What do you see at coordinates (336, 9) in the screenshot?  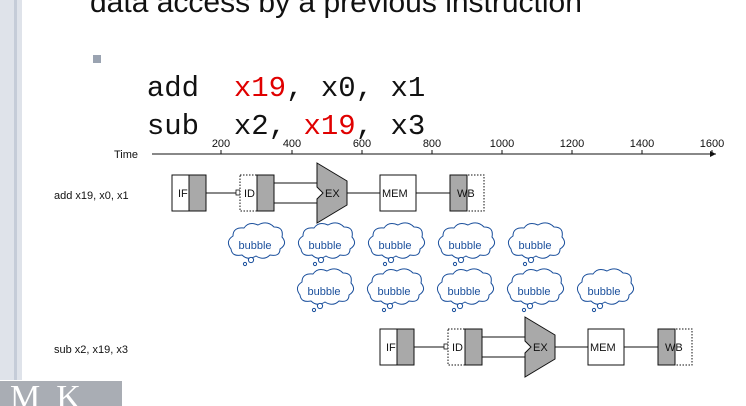 I see `slide-heading: data access by a previous instruction` at bounding box center [336, 9].